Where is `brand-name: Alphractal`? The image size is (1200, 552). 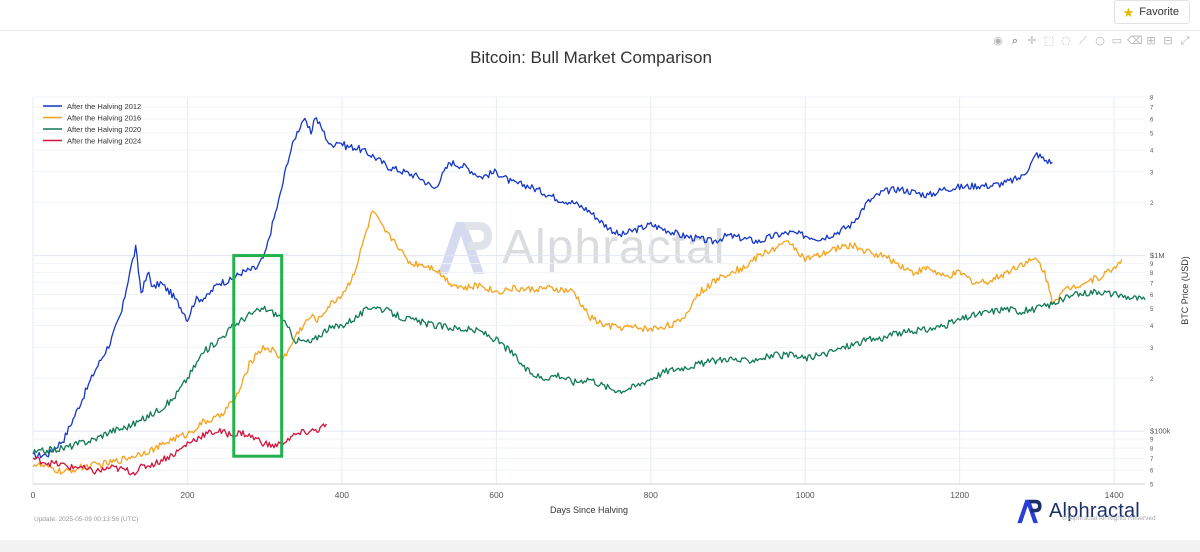
brand-name: Alphractal is located at coordinates (1094, 510).